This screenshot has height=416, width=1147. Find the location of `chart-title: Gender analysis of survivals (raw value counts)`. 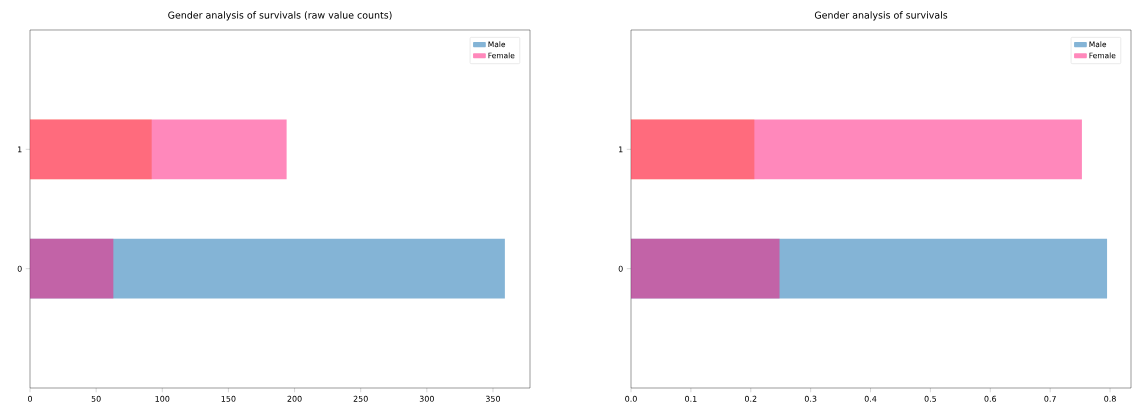

chart-title: Gender analysis of survivals (raw value counts) is located at coordinates (280, 16).